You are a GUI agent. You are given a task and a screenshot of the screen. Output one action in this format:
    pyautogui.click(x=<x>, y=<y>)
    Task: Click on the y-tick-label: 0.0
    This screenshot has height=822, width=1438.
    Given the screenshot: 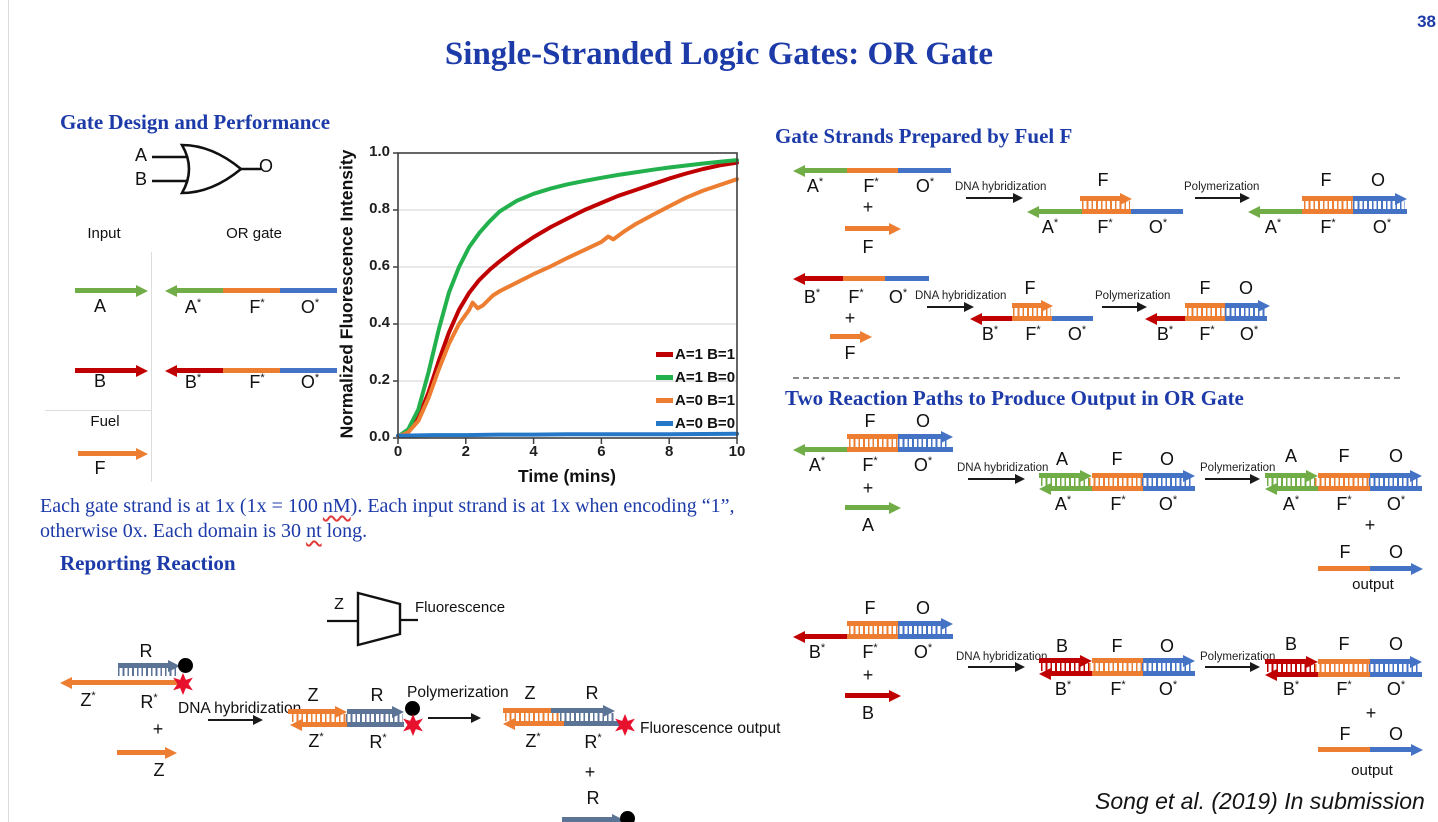 What is the action you would take?
    pyautogui.click(x=379, y=436)
    